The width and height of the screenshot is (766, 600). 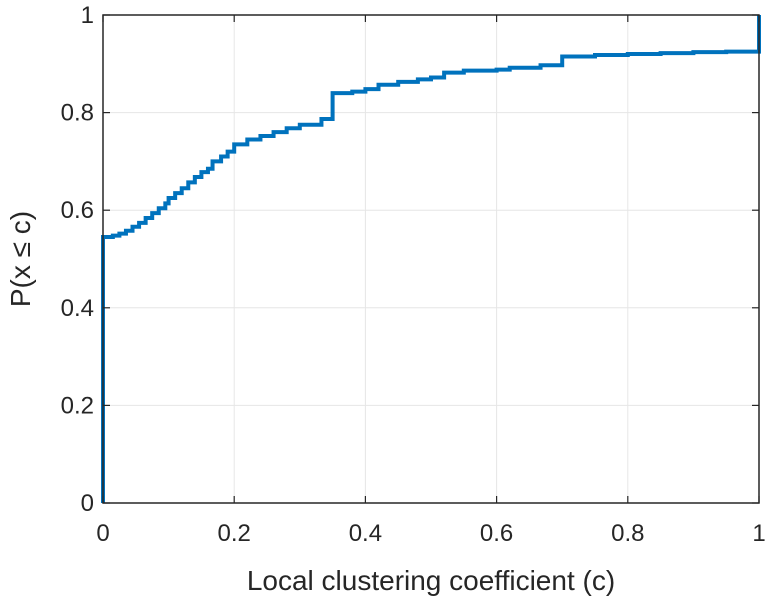 What do you see at coordinates (77, 405) in the screenshot?
I see `y-tick-label: 0.2` at bounding box center [77, 405].